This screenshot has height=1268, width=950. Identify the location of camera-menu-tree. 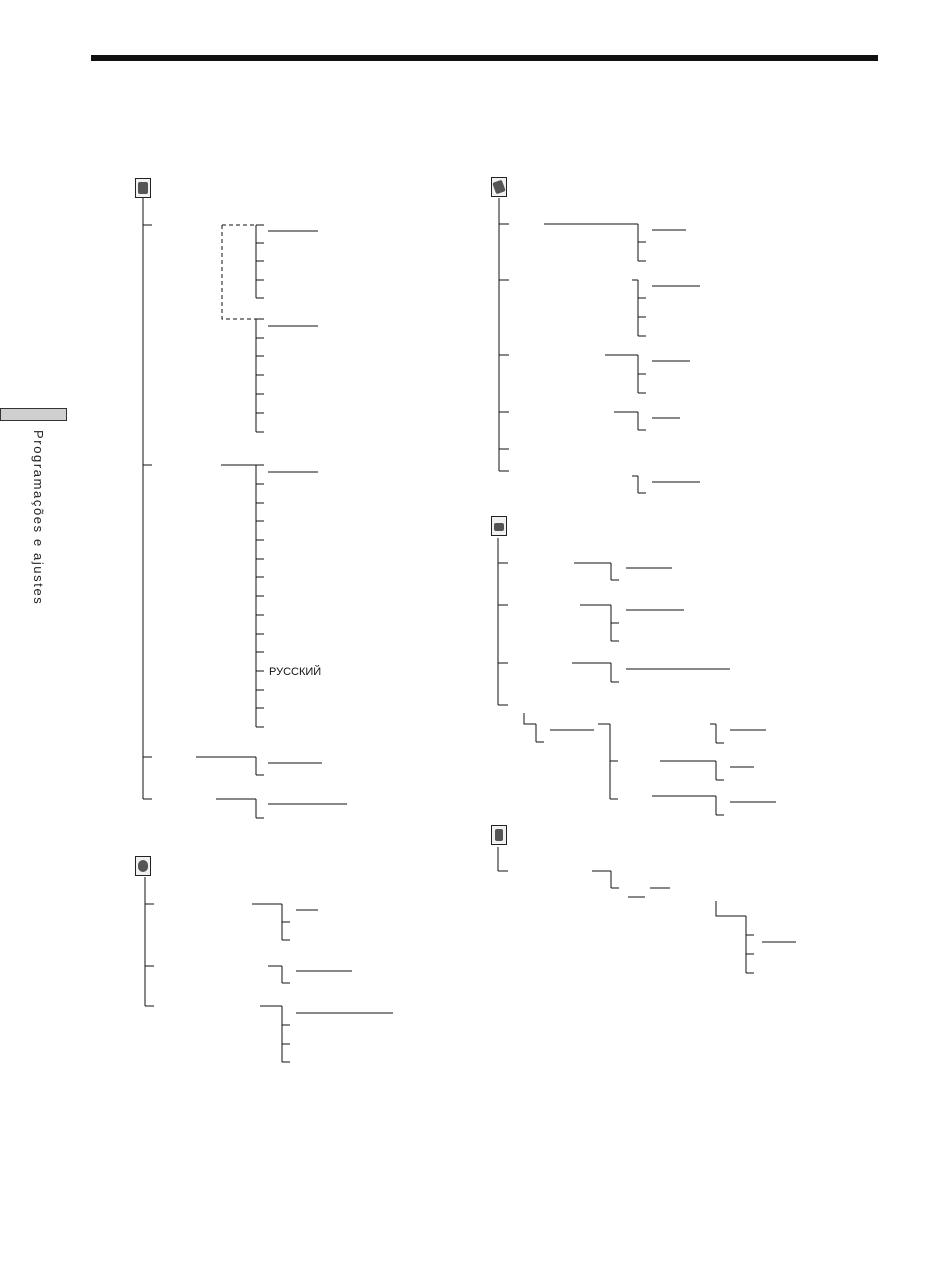
(268, 970).